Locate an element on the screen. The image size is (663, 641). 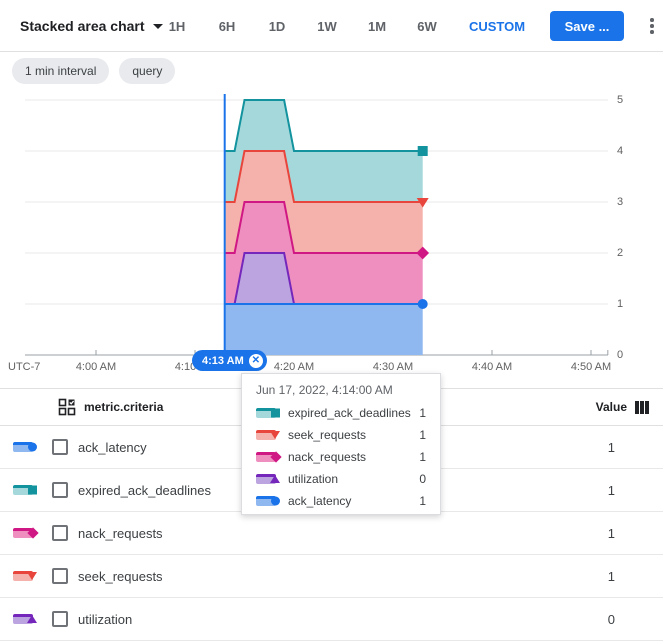
tooltip-series-name: nack_requests is located at coordinates (327, 457).